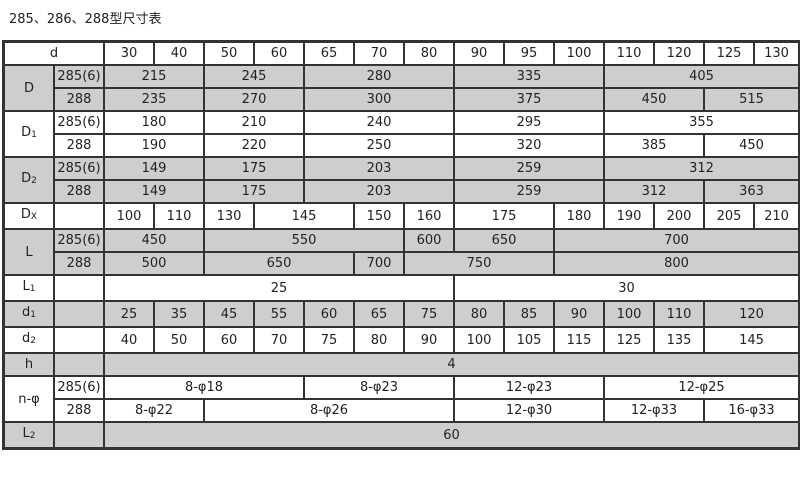 The width and height of the screenshot is (800, 484). Describe the element at coordinates (679, 340) in the screenshot. I see `cell-text: 135` at that location.